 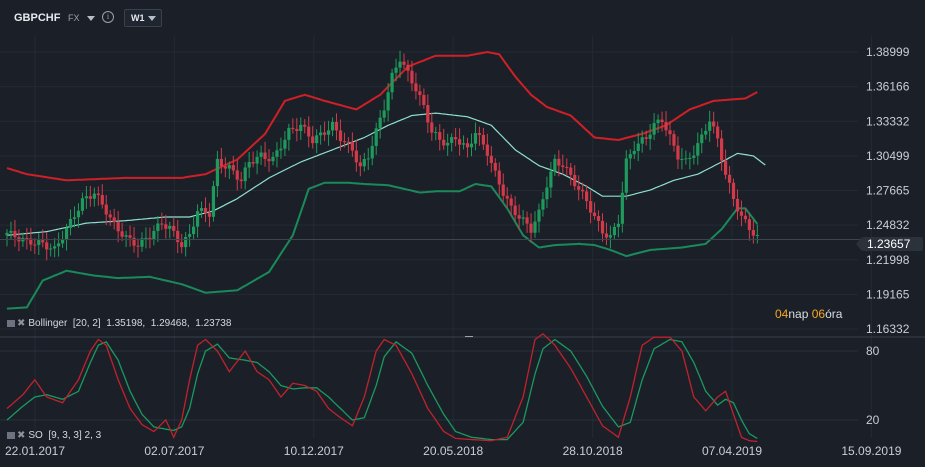 I want to click on symbol-label: GBPCHF, so click(x=37, y=18).